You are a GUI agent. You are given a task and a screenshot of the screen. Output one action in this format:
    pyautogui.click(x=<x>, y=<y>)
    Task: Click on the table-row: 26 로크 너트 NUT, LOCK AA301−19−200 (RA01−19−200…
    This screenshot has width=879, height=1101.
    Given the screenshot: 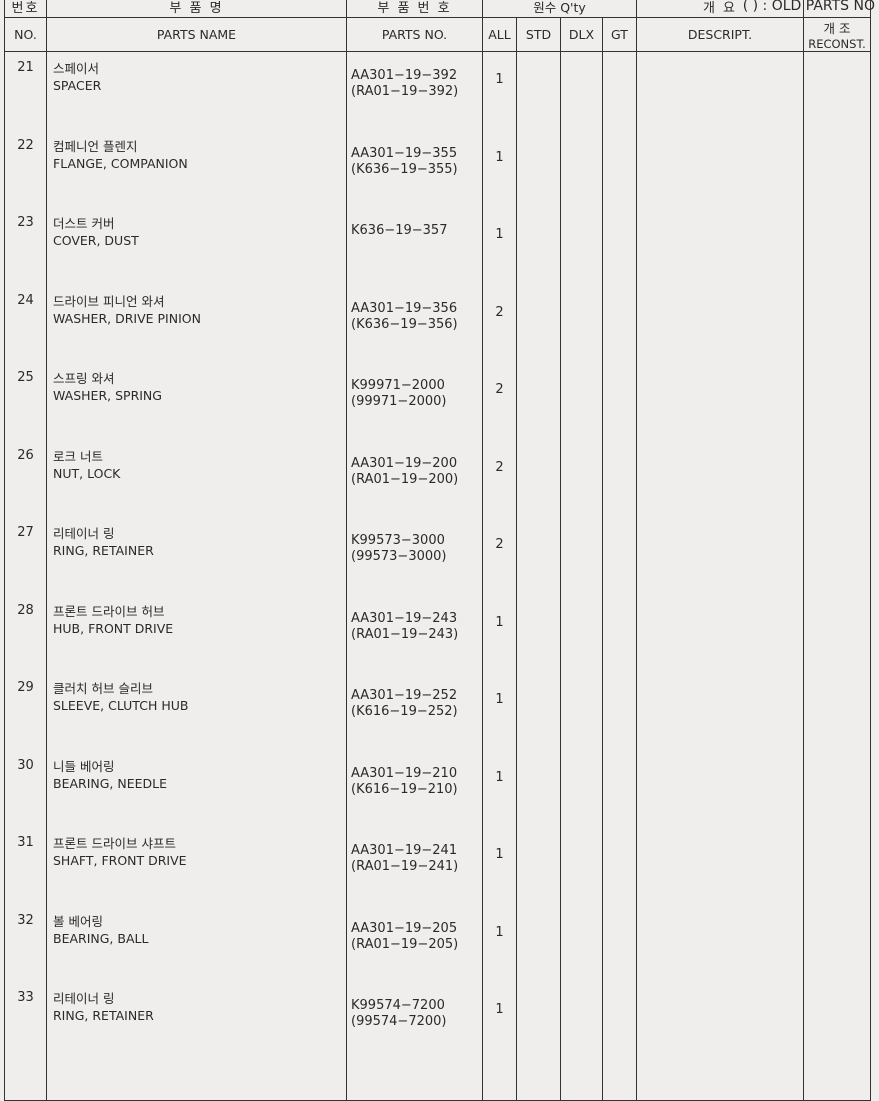 What is the action you would take?
    pyautogui.click(x=437, y=478)
    